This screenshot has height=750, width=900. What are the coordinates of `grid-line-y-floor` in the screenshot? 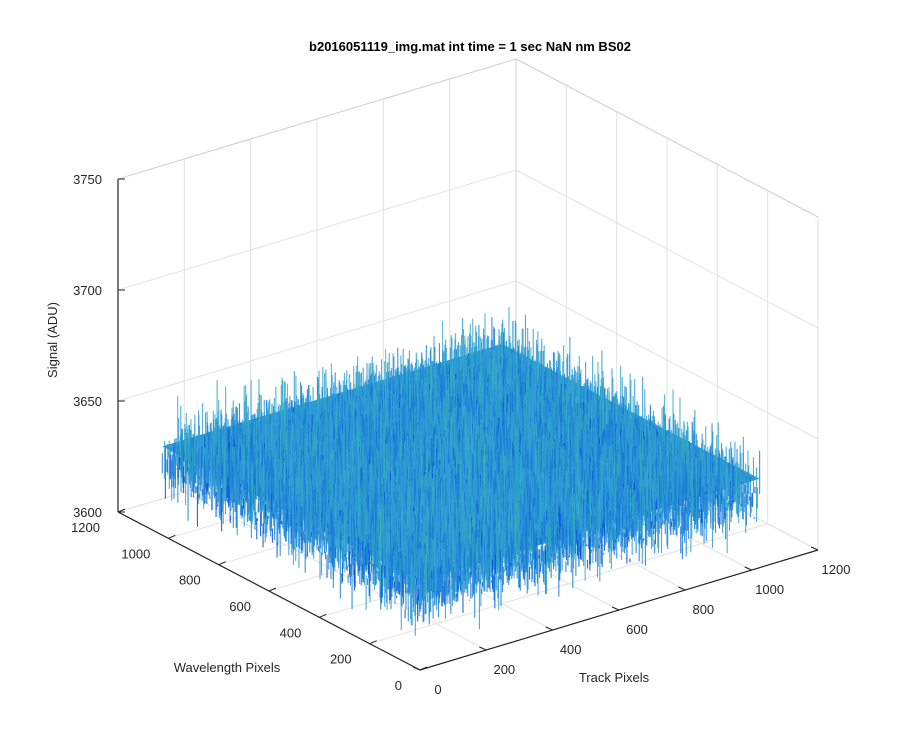 It's located at (568, 584).